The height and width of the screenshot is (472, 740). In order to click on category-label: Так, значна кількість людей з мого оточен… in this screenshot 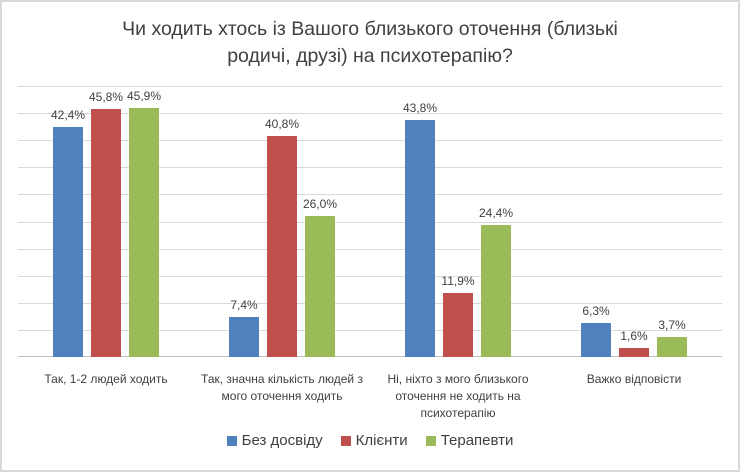, I will do `click(282, 387)`.